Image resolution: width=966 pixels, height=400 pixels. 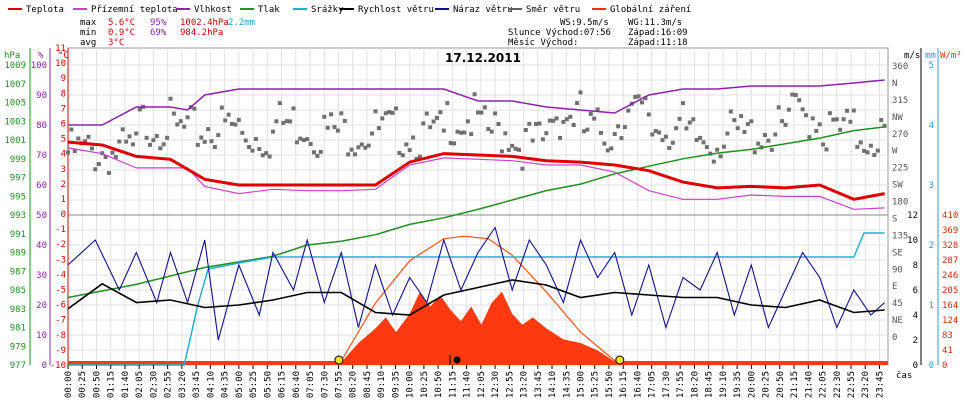 I want to click on x-tick-label: 15:50, so click(x=610, y=384).